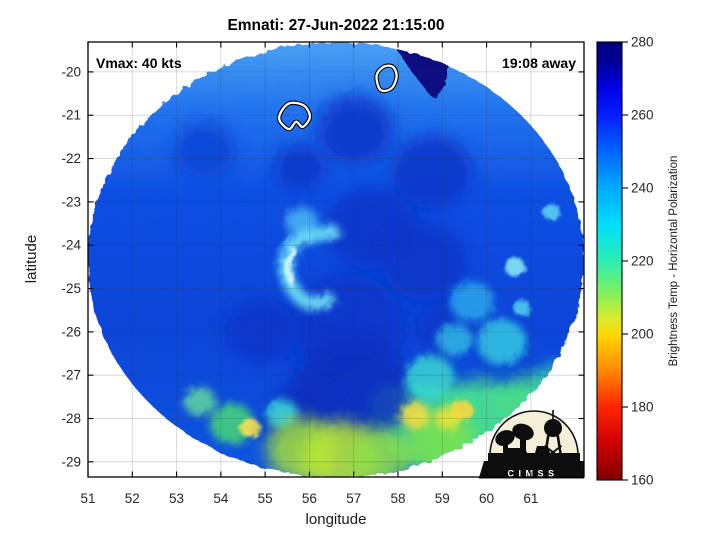 The width and height of the screenshot is (720, 540). I want to click on y-tick-label: -28, so click(71, 418).